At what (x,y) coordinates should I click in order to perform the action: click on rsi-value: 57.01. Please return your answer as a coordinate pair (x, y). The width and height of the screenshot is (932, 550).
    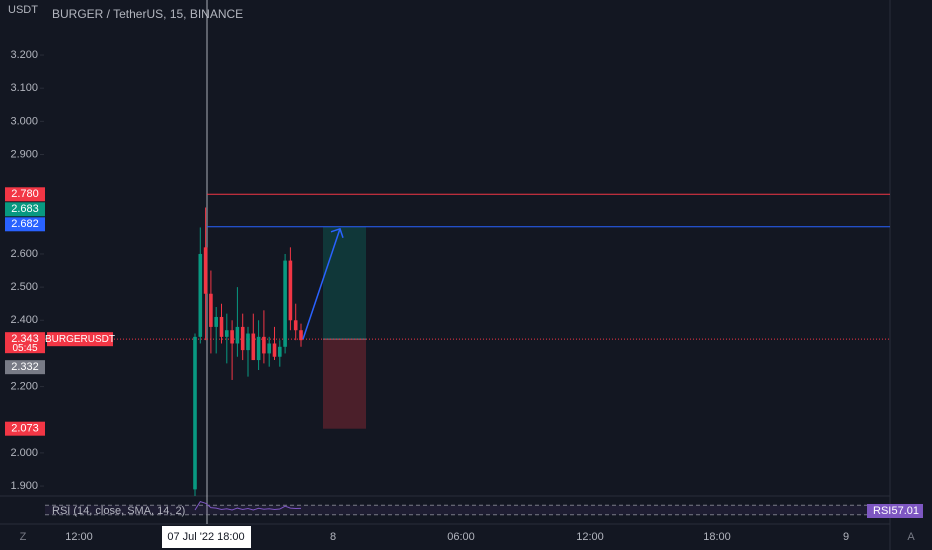
    Looking at the image, I should click on (905, 511).